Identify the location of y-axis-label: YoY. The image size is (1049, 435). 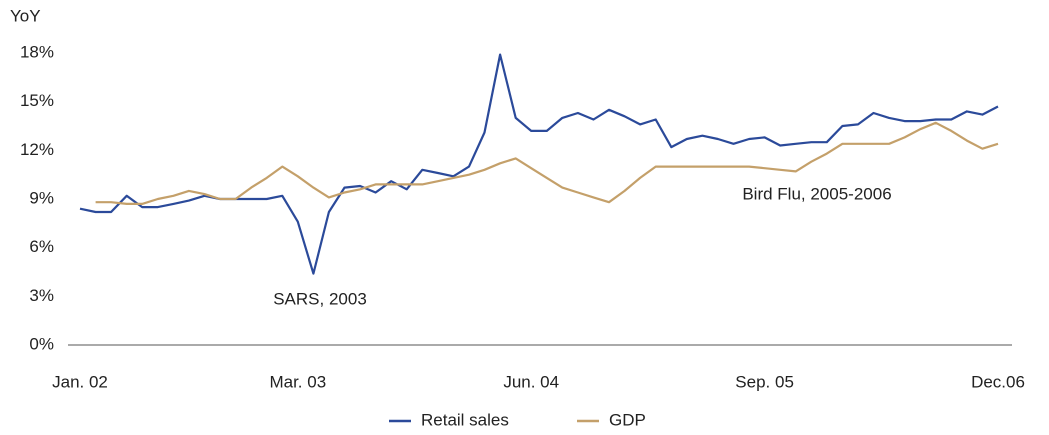
(25, 15).